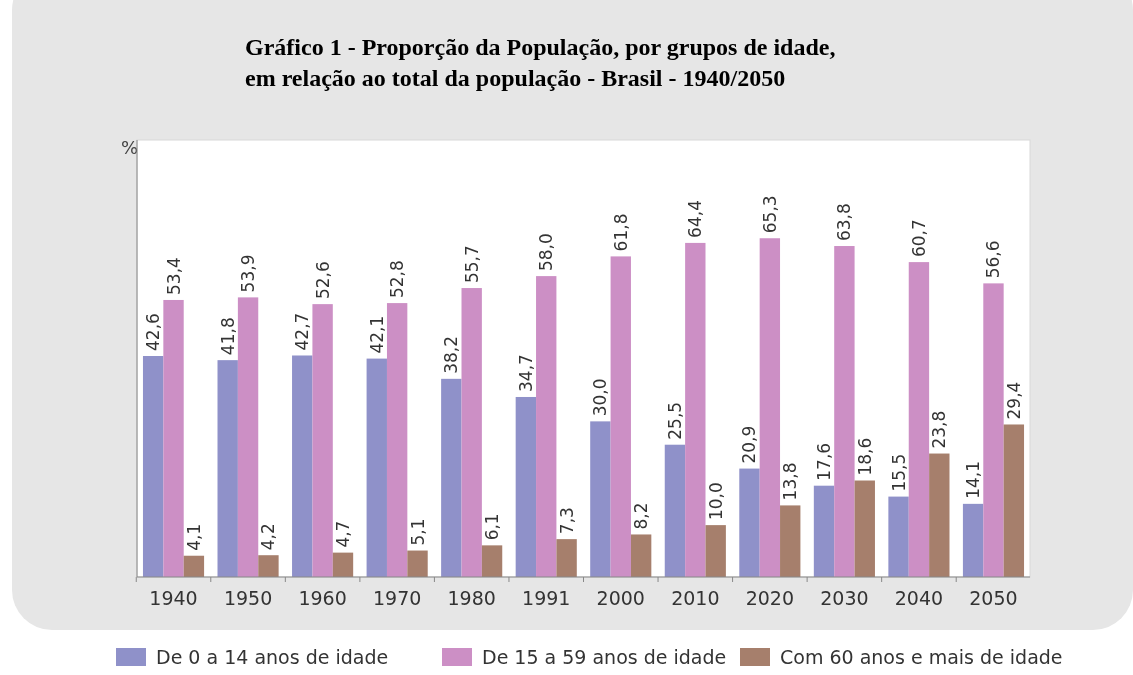  I want to click on data-label: 29,4, so click(1013, 400).